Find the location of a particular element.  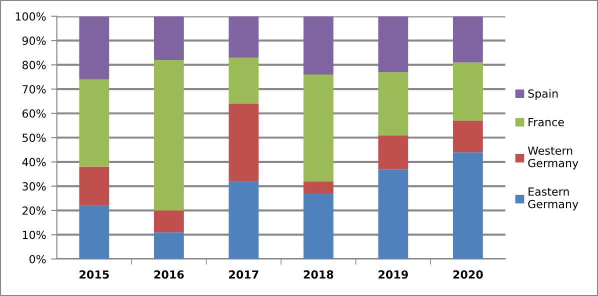

y-tick-label: 0% is located at coordinates (38, 259).